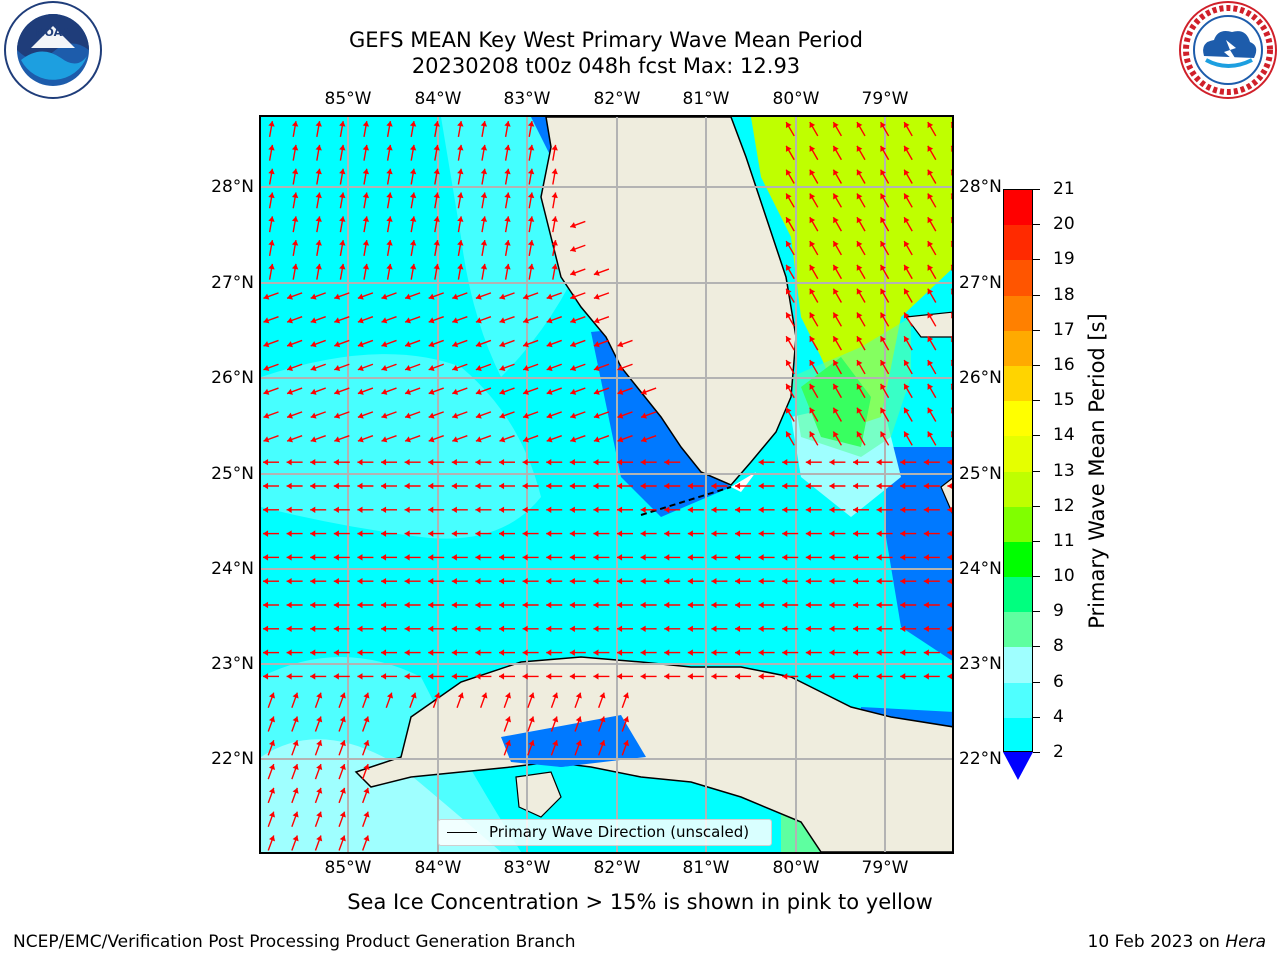 This screenshot has height=960, width=1280. Describe the element at coordinates (617, 868) in the screenshot. I see `lon-label-bottom: 82°W` at that location.